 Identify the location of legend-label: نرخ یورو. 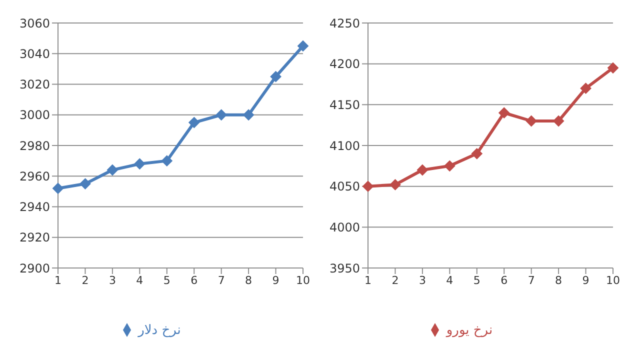
(469, 330).